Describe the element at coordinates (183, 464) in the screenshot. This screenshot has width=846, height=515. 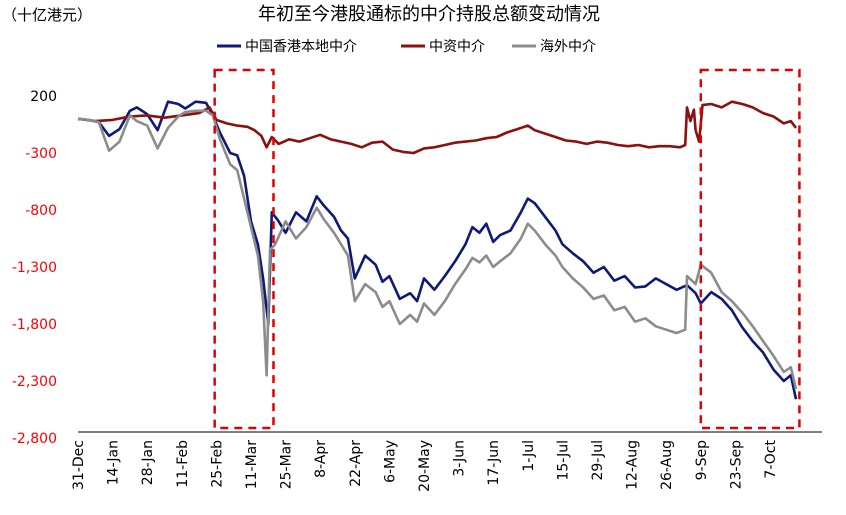
I see `x-tick-label: 11-Feb` at that location.